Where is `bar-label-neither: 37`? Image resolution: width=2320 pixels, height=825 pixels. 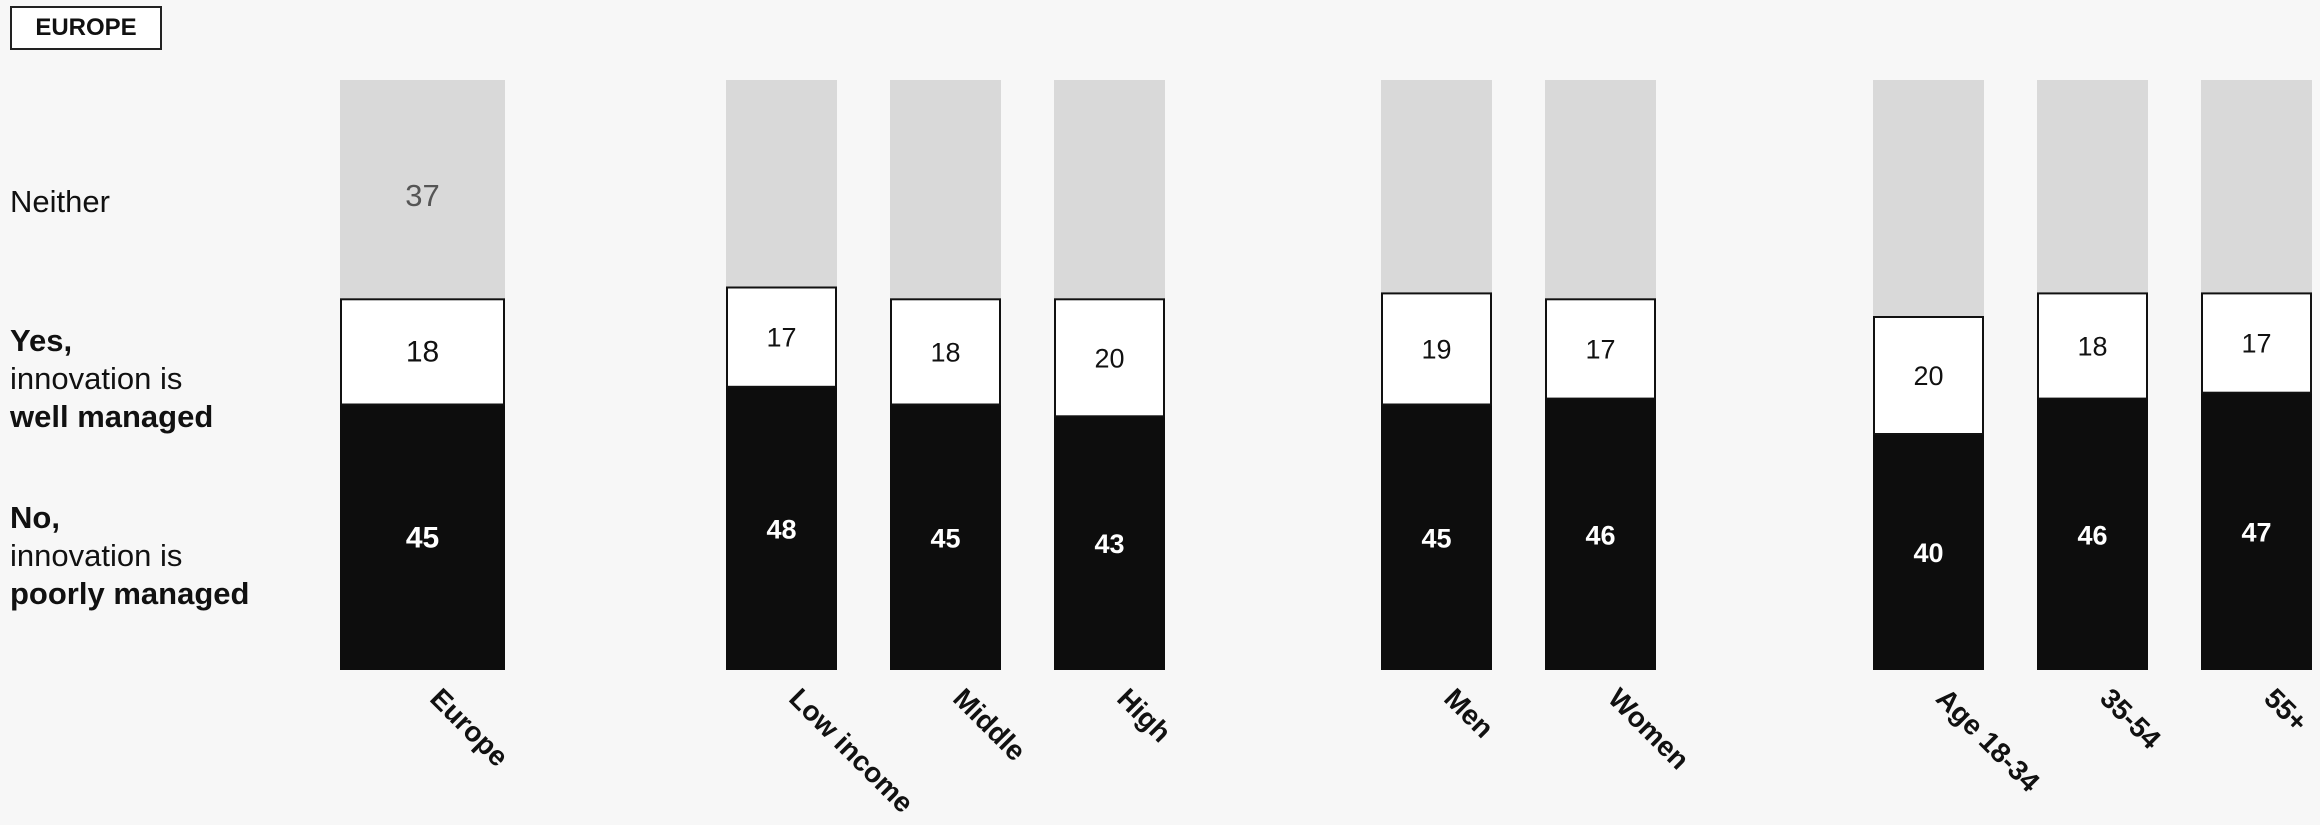
bar-label-neither: 37 is located at coordinates (422, 195).